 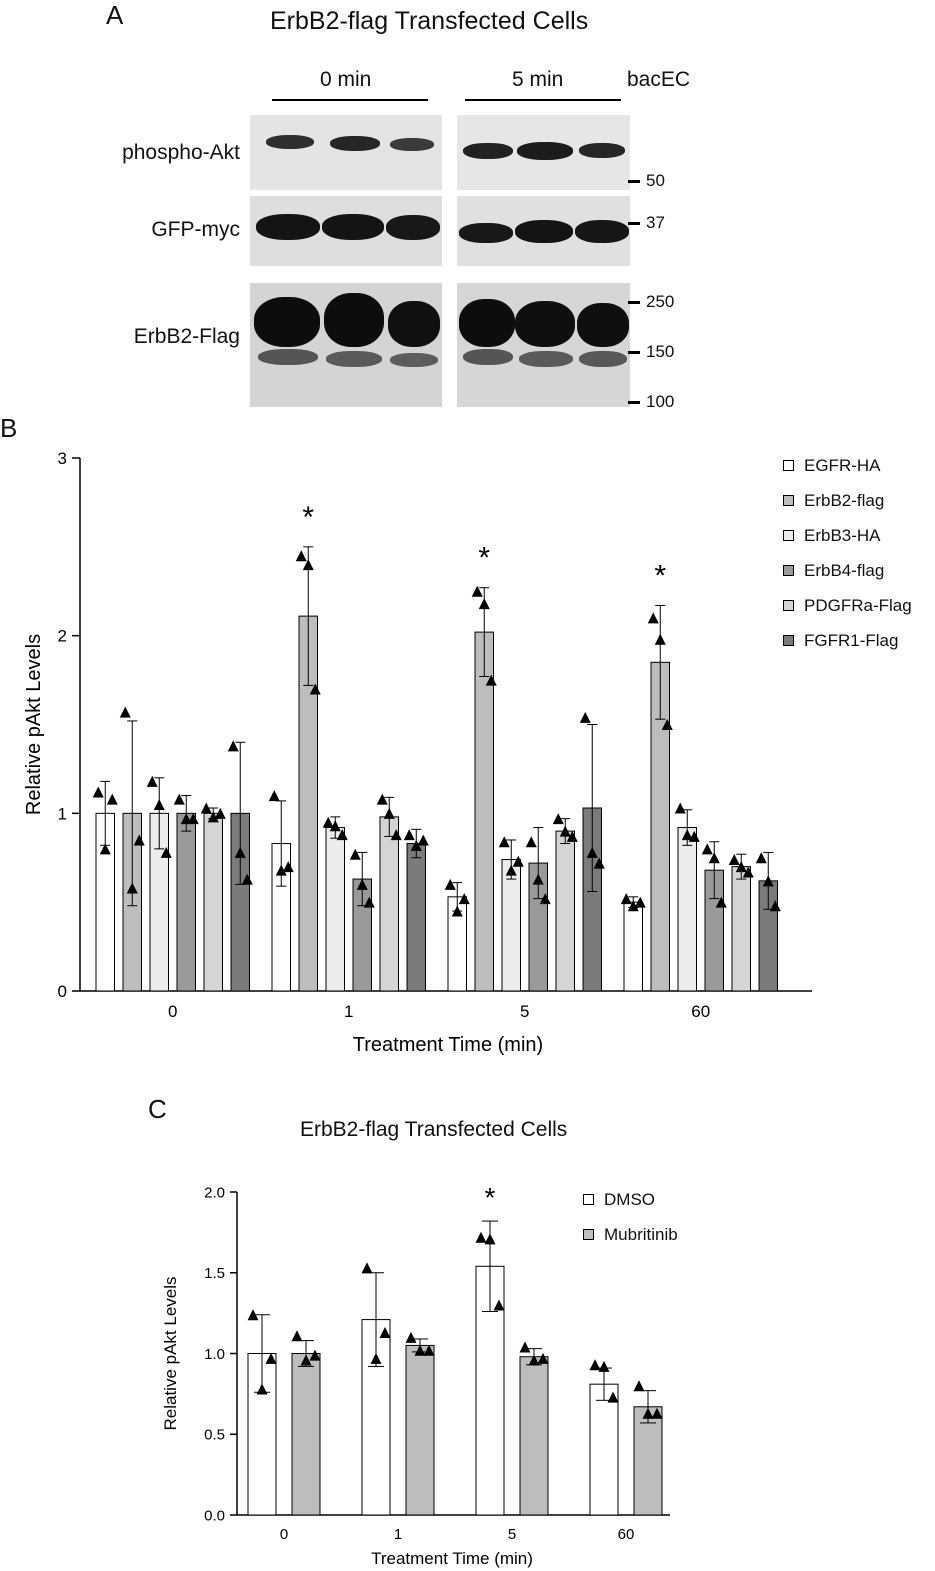 I want to click on chart-b-y-axis-label: Relative pAkt Levels, so click(x=34, y=724).